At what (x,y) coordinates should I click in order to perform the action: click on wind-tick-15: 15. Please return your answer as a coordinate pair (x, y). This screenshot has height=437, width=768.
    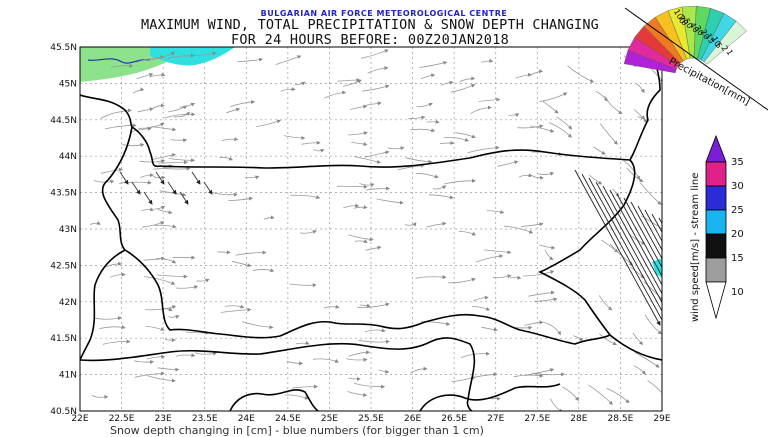
    Looking at the image, I should click on (737, 258).